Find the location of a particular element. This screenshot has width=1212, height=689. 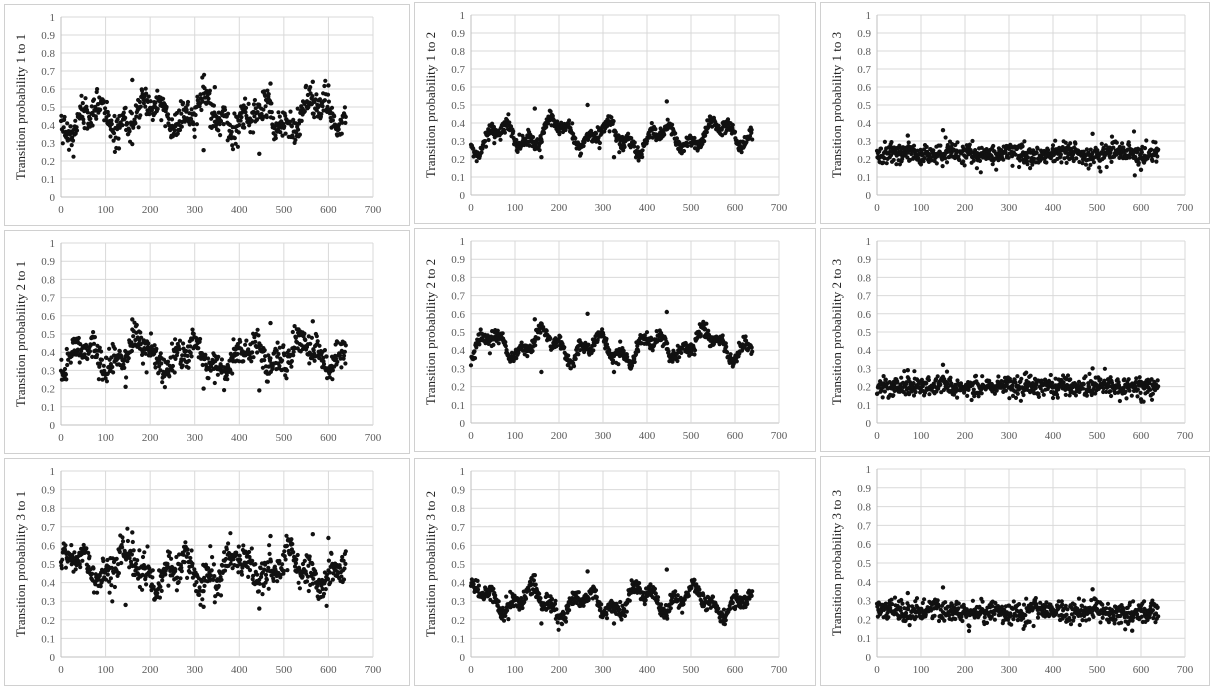

y-tick-label: 0.5 is located at coordinates (458, 565).